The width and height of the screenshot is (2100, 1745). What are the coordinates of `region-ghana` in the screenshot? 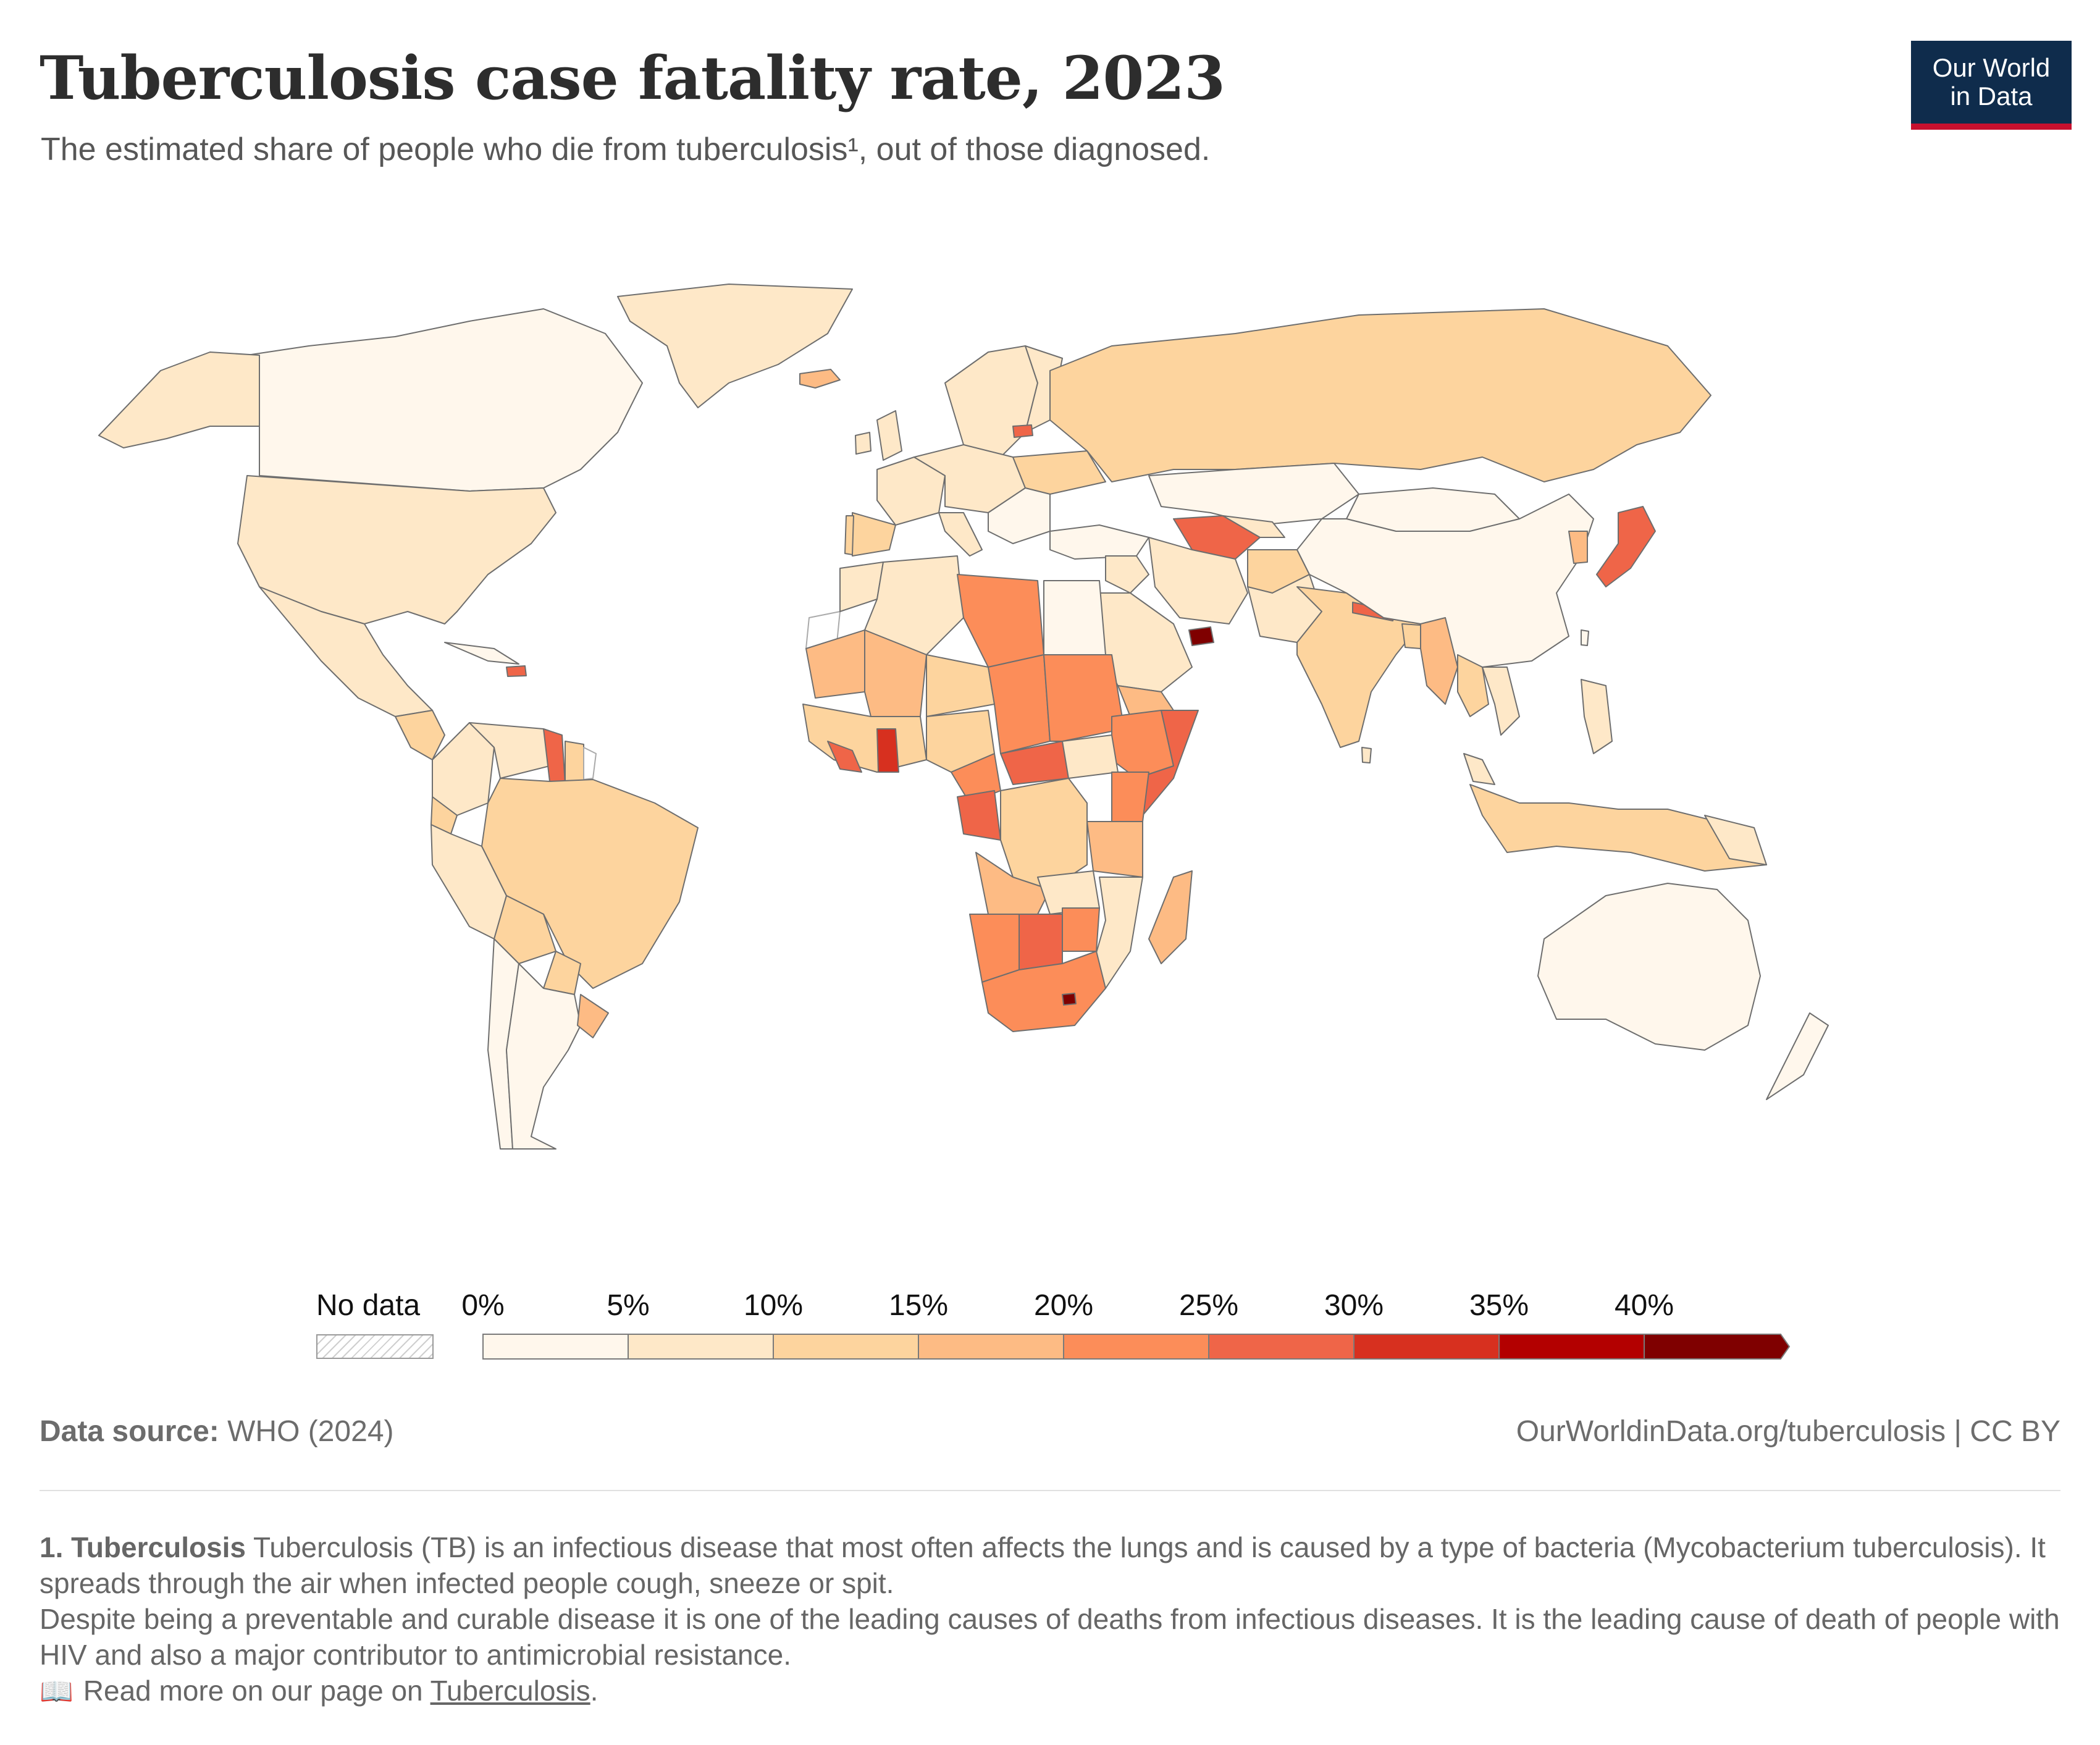 It's located at (887, 751).